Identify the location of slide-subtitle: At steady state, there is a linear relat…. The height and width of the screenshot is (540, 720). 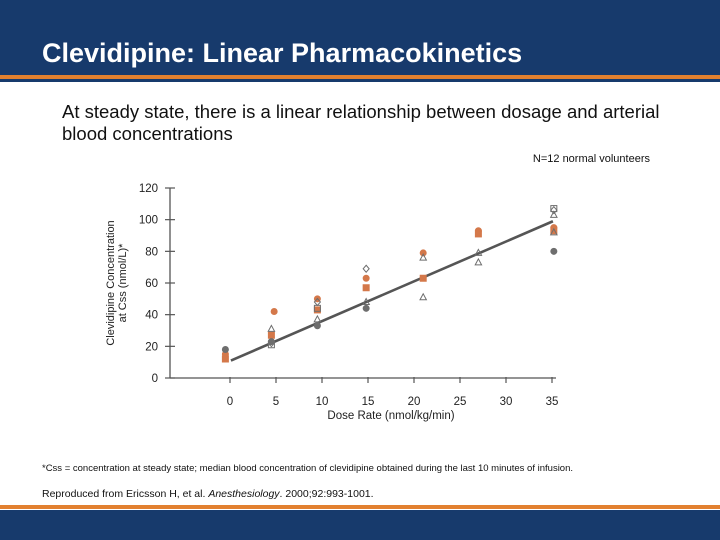
(361, 122).